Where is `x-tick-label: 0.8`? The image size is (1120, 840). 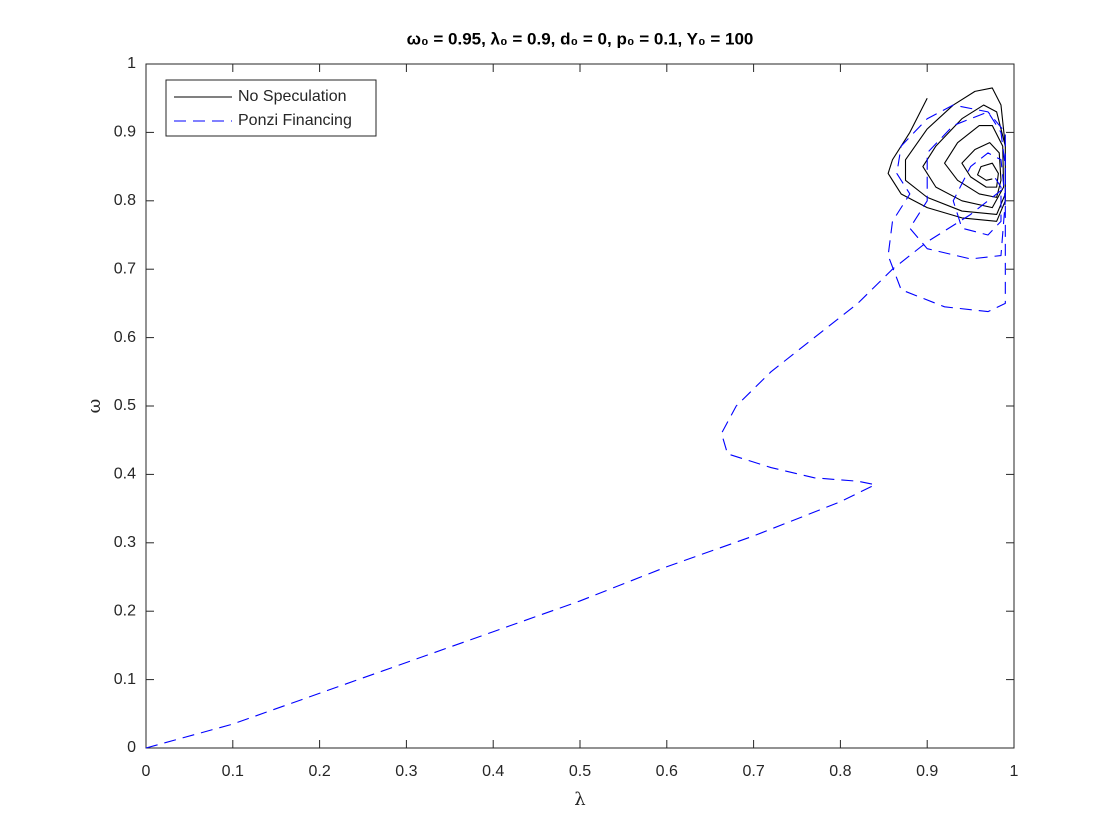 x-tick-label: 0.8 is located at coordinates (840, 771).